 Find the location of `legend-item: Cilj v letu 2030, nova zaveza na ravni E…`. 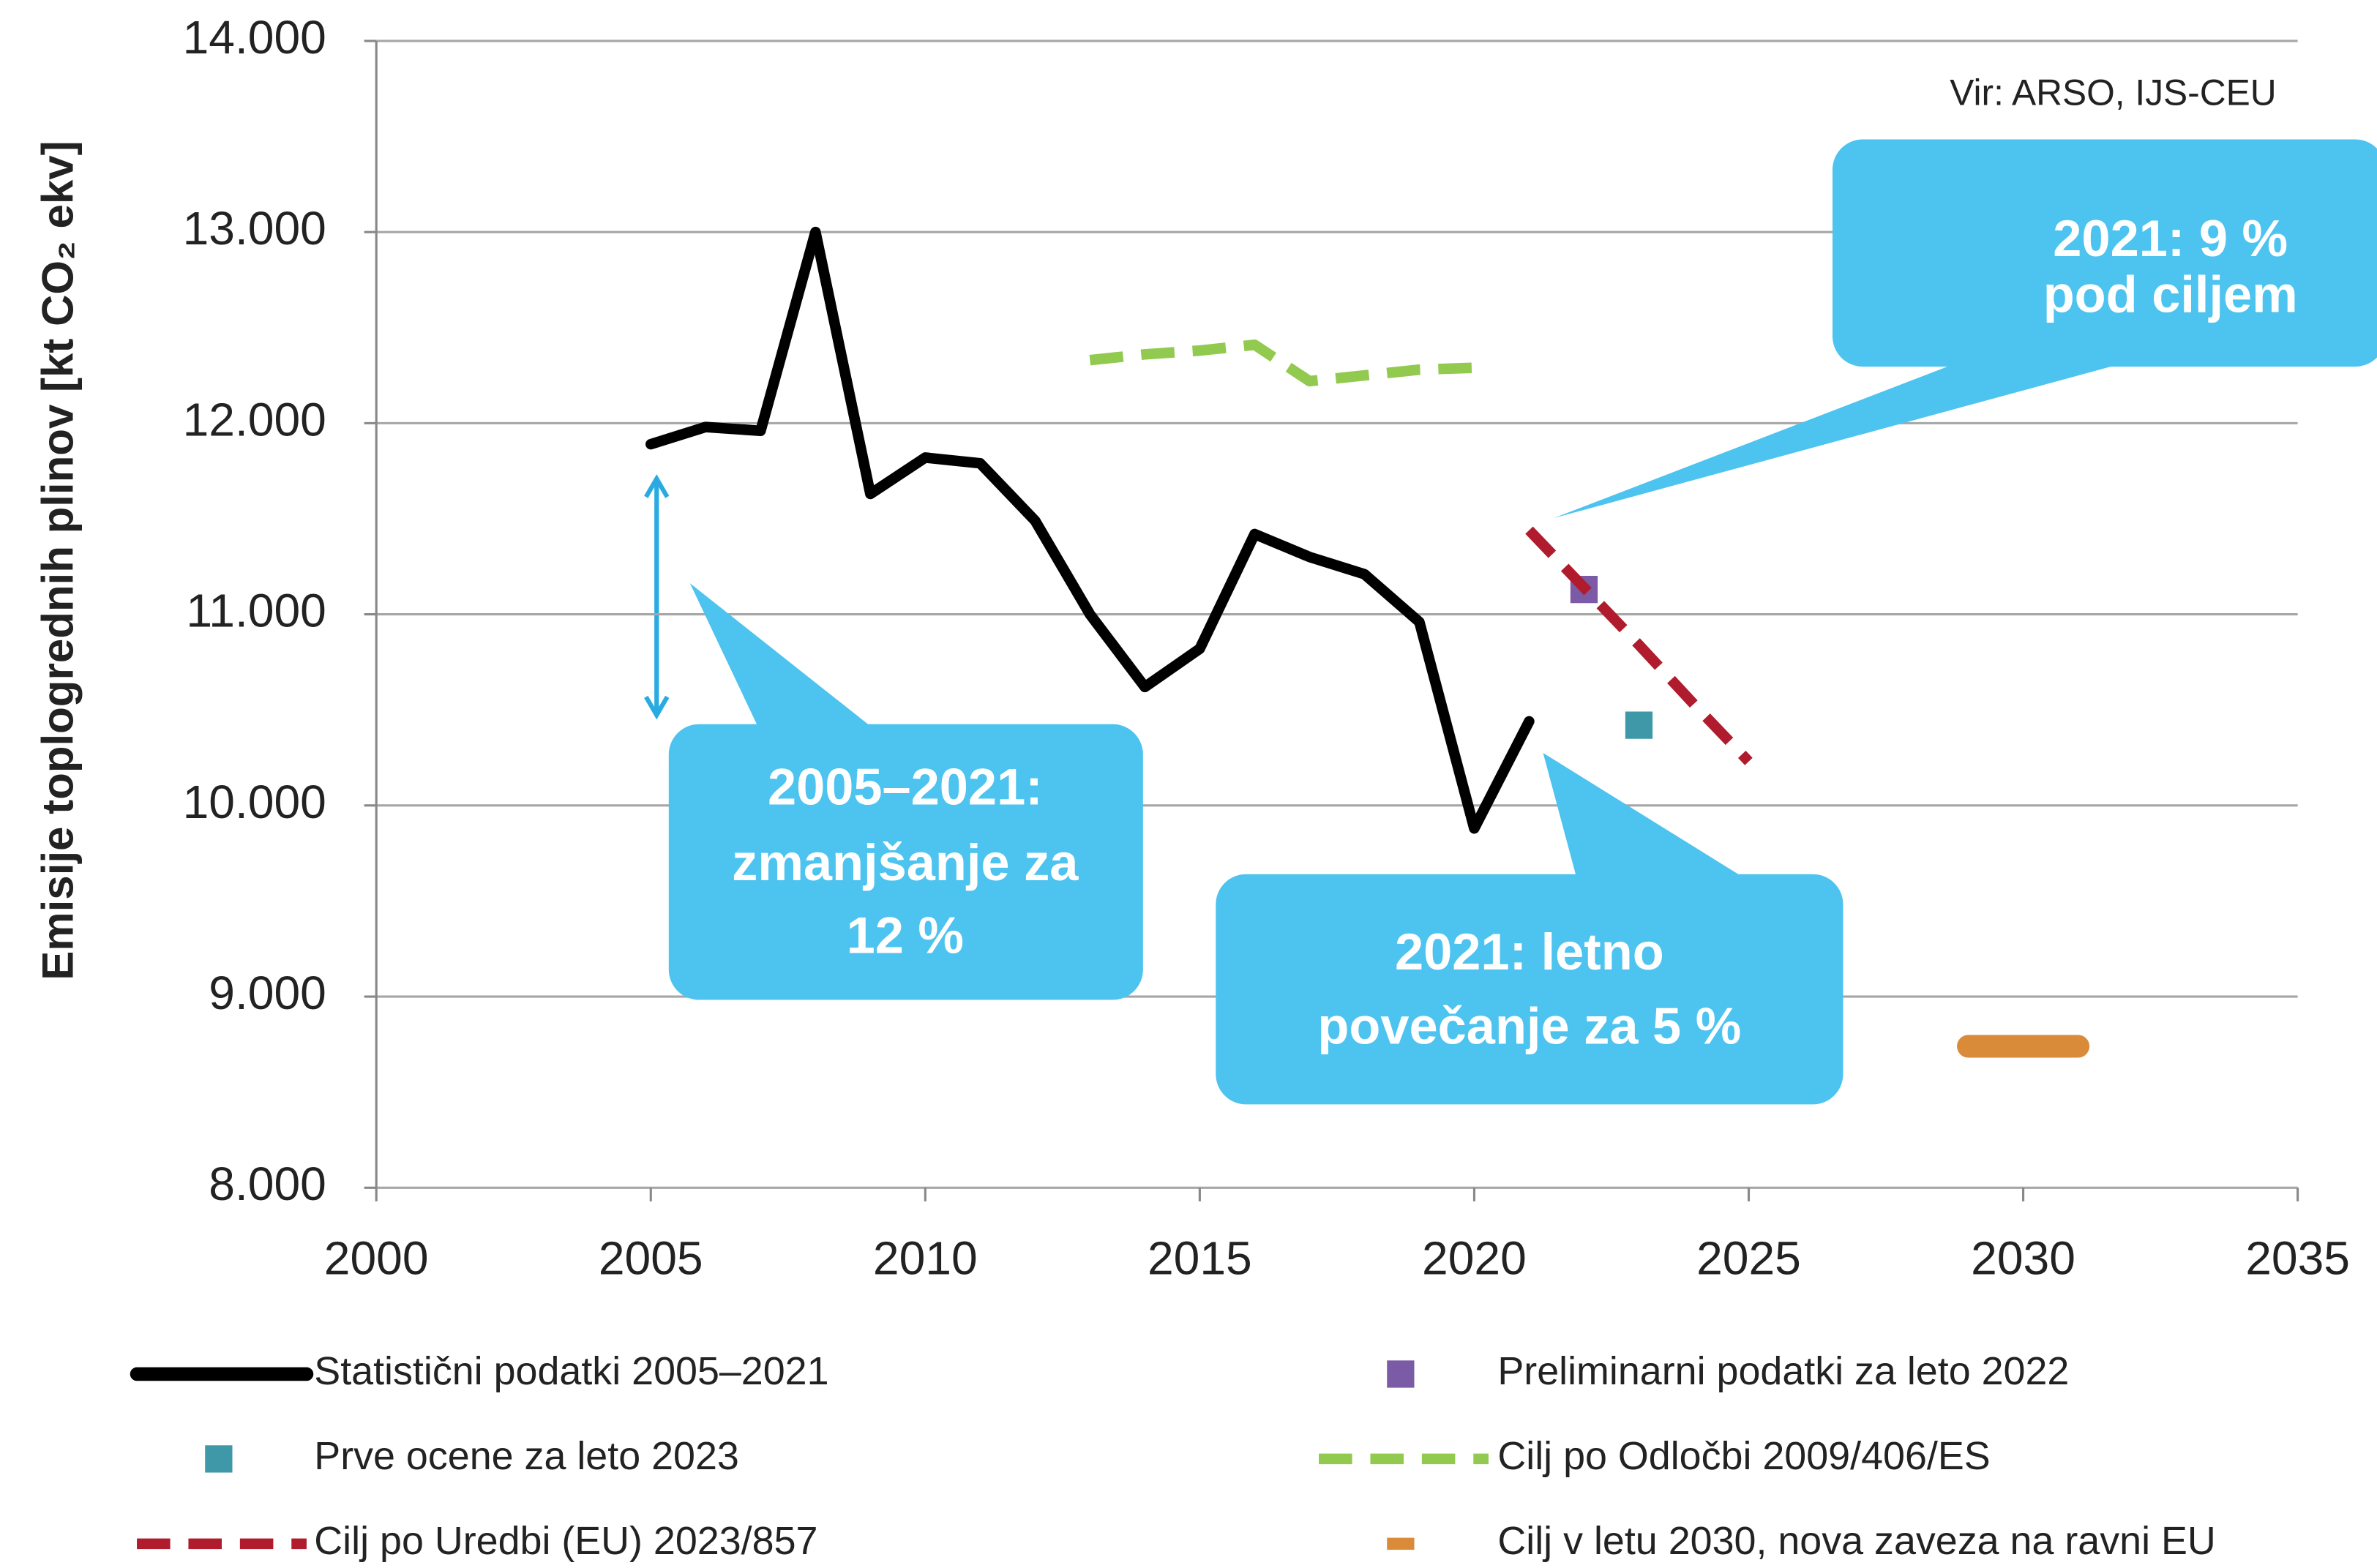

legend-item: Cilj v letu 2030, nova zaveza na ravni E… is located at coordinates (1801, 1541).